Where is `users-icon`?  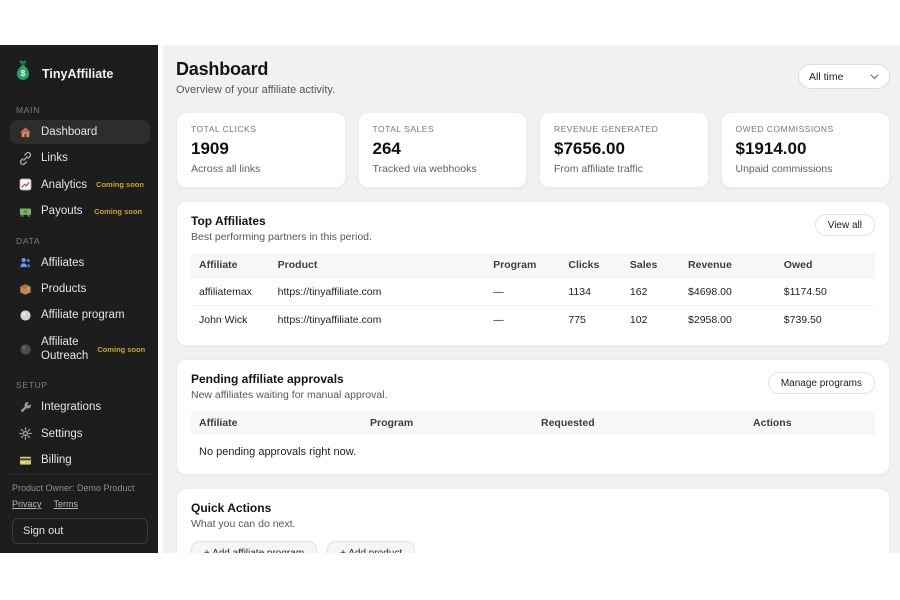
users-icon is located at coordinates (25, 263).